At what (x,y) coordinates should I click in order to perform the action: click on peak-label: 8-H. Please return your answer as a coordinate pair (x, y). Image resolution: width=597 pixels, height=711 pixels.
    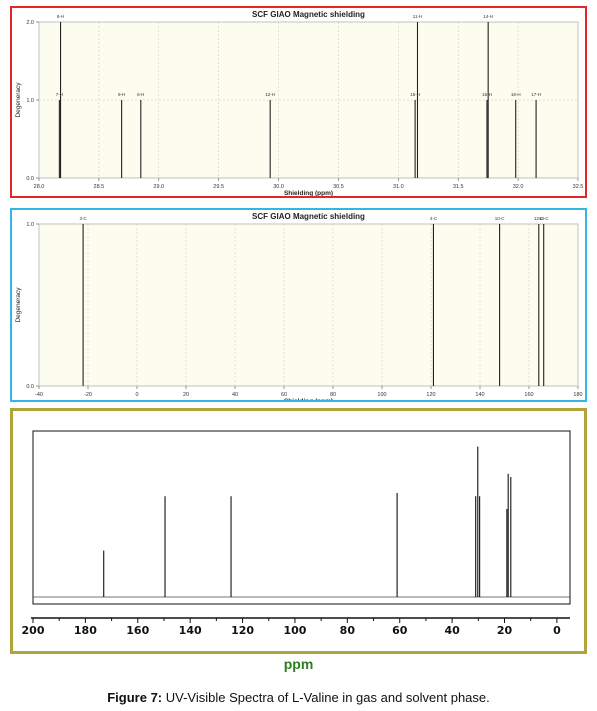
    Looking at the image, I should click on (60, 16).